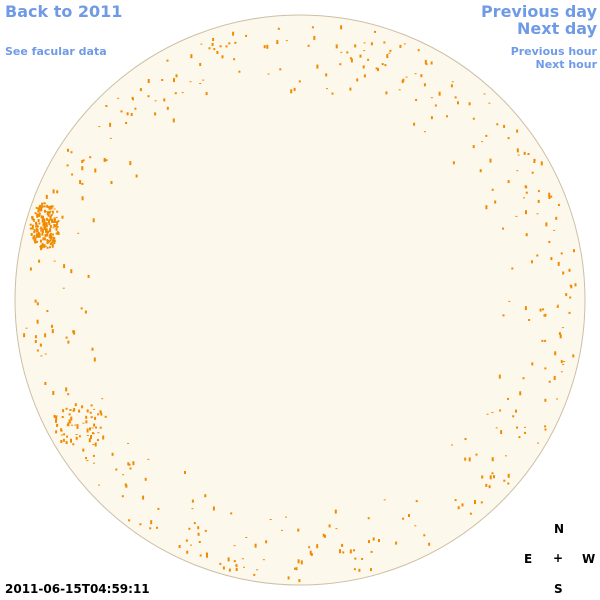 The width and height of the screenshot is (600, 600). I want to click on back-link: Back to 2011, so click(64, 11).